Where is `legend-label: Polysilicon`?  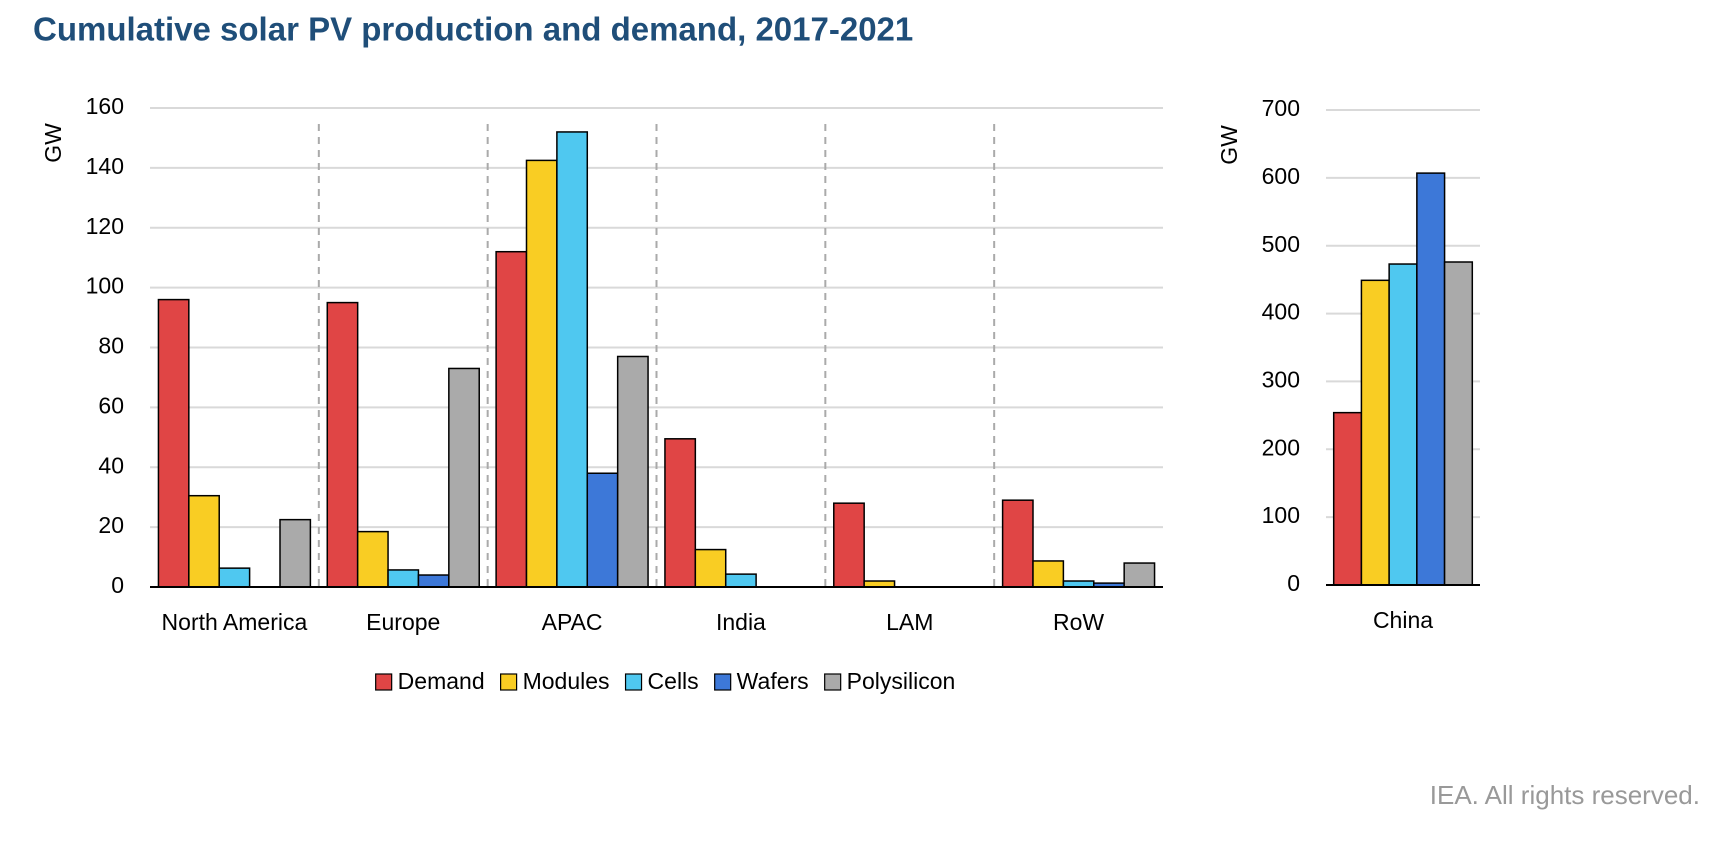
legend-label: Polysilicon is located at coordinates (901, 681).